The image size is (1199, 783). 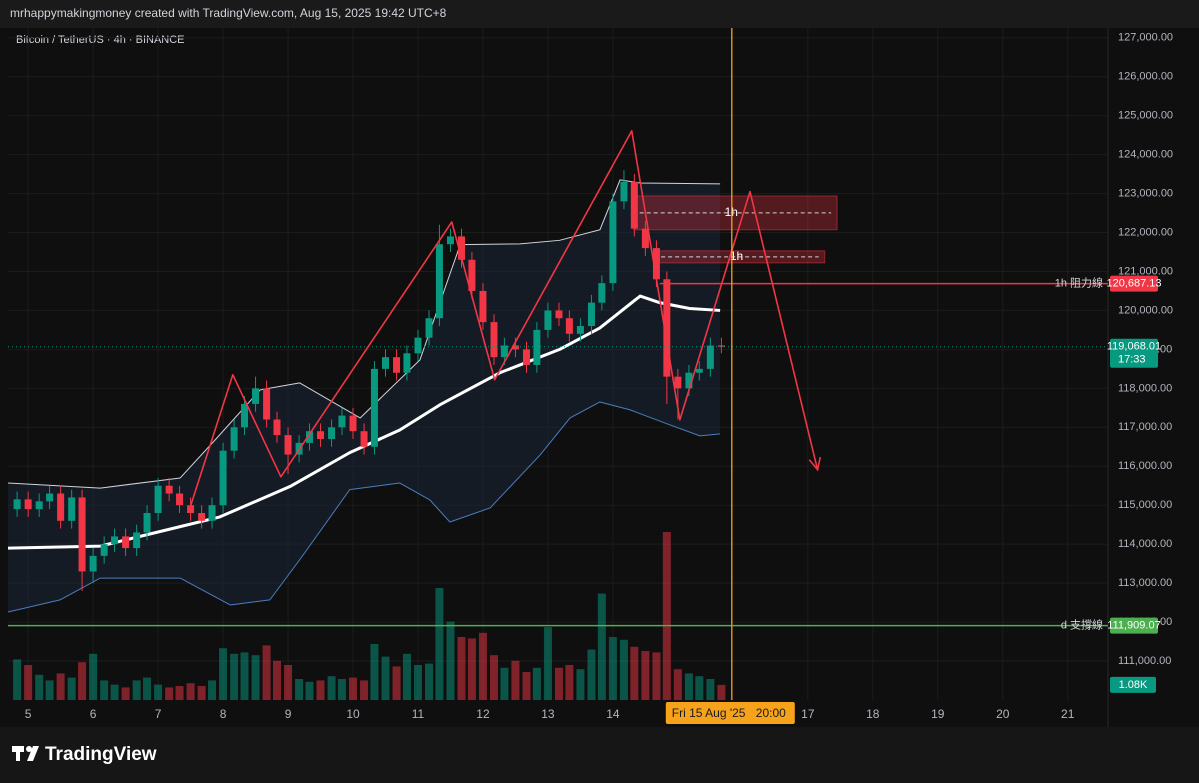 I want to click on x-tick-label: 6, so click(x=93, y=714).